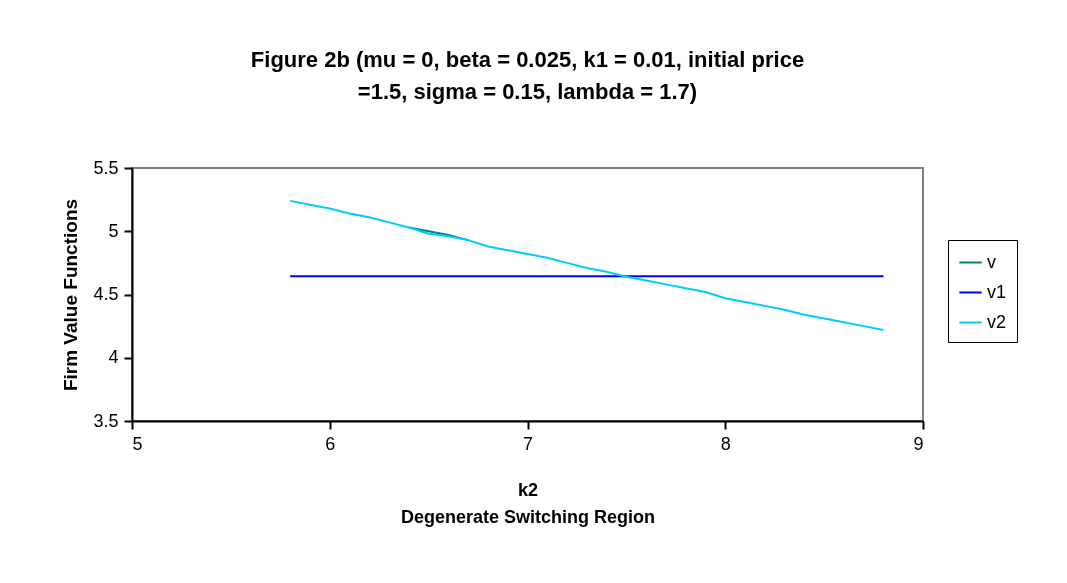  What do you see at coordinates (527, 59) in the screenshot?
I see `text: Figure 2b (mu = 0, beta = 0.025, k1 = 0.01, initial price` at bounding box center [527, 59].